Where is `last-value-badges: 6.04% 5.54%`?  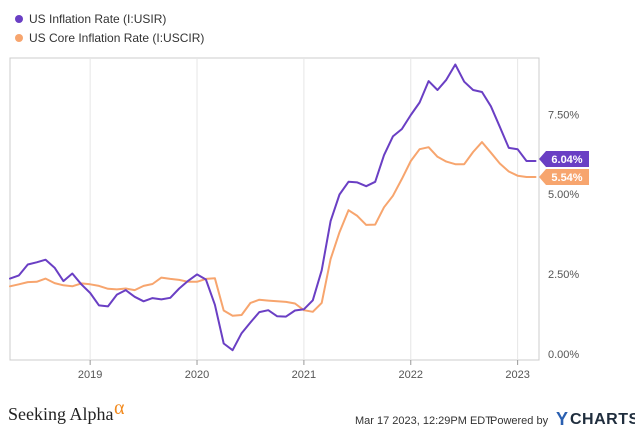 last-value-badges: 6.04% 5.54% is located at coordinates (564, 167).